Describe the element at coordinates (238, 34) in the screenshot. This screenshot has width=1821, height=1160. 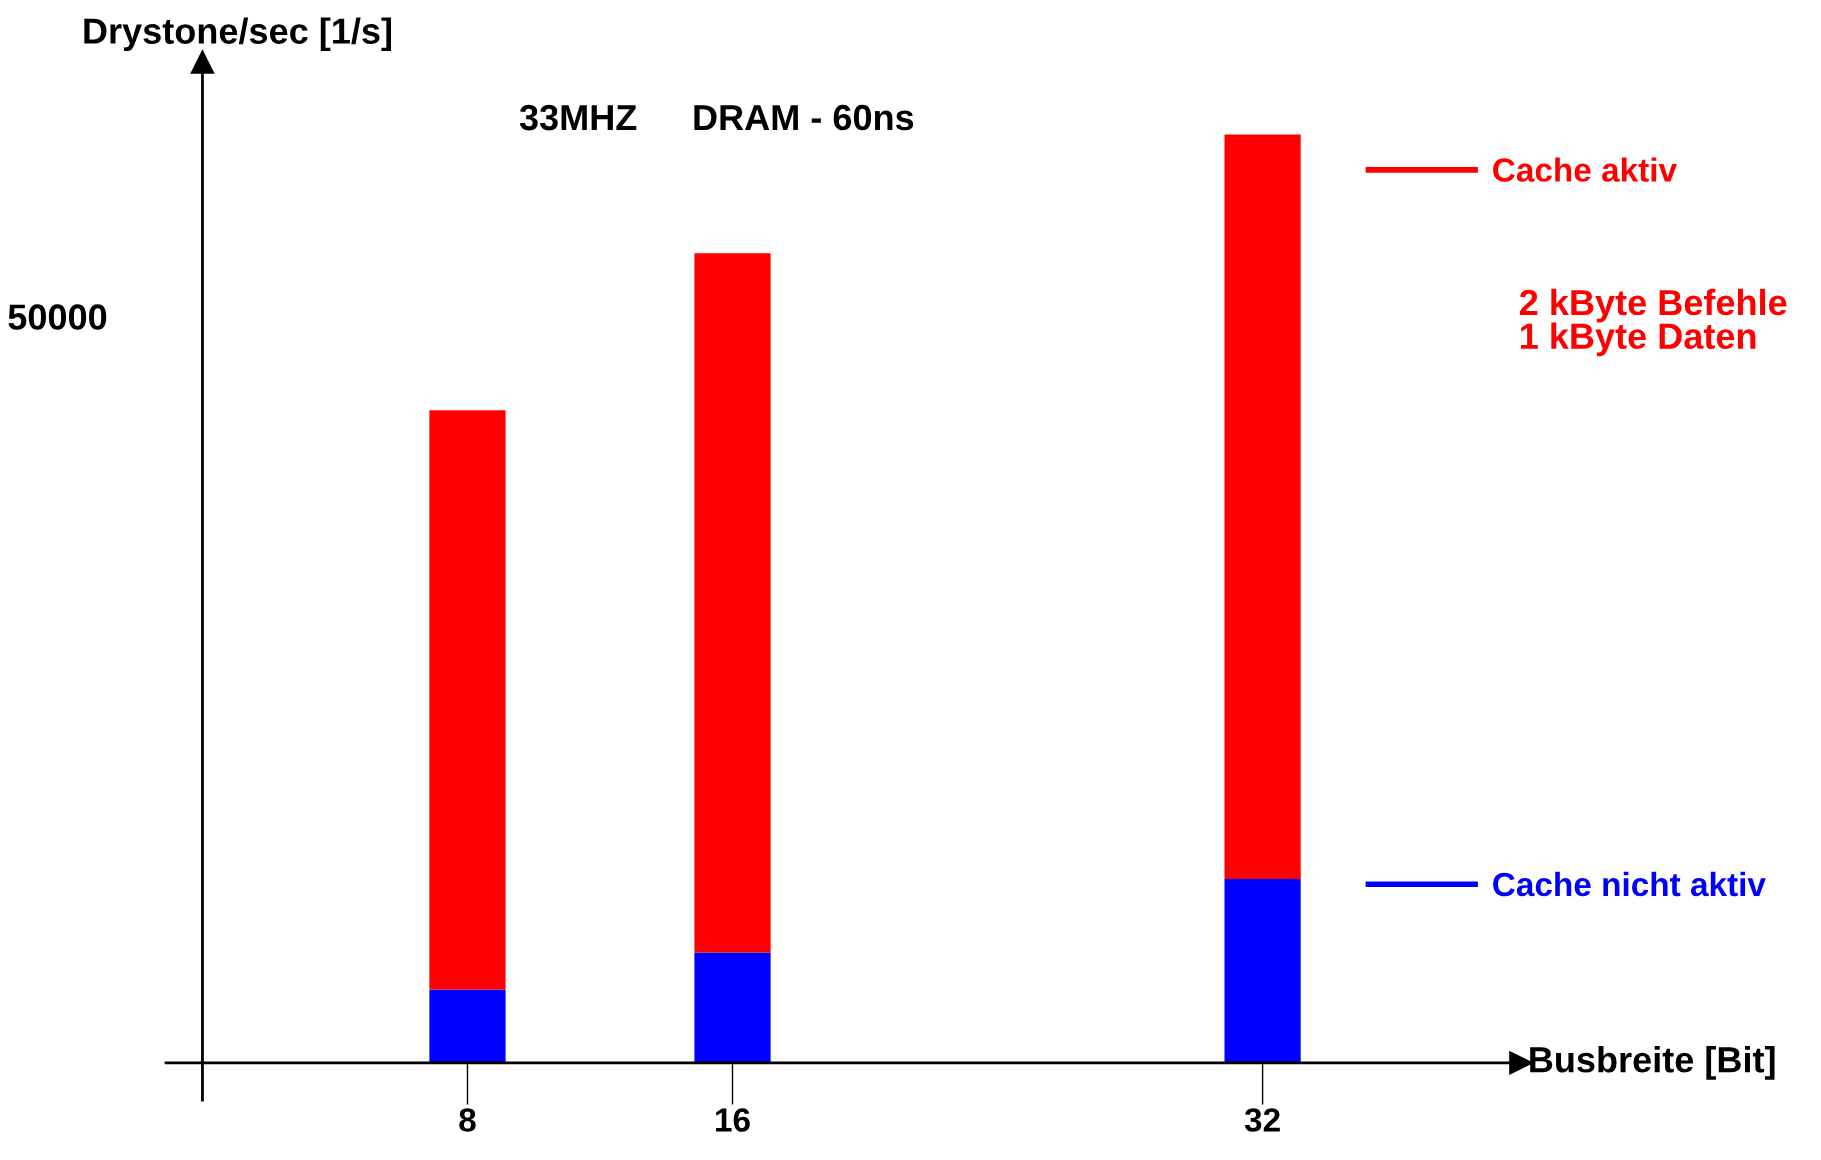
I see `y-axis-title: Drystone/sec [1/s]` at that location.